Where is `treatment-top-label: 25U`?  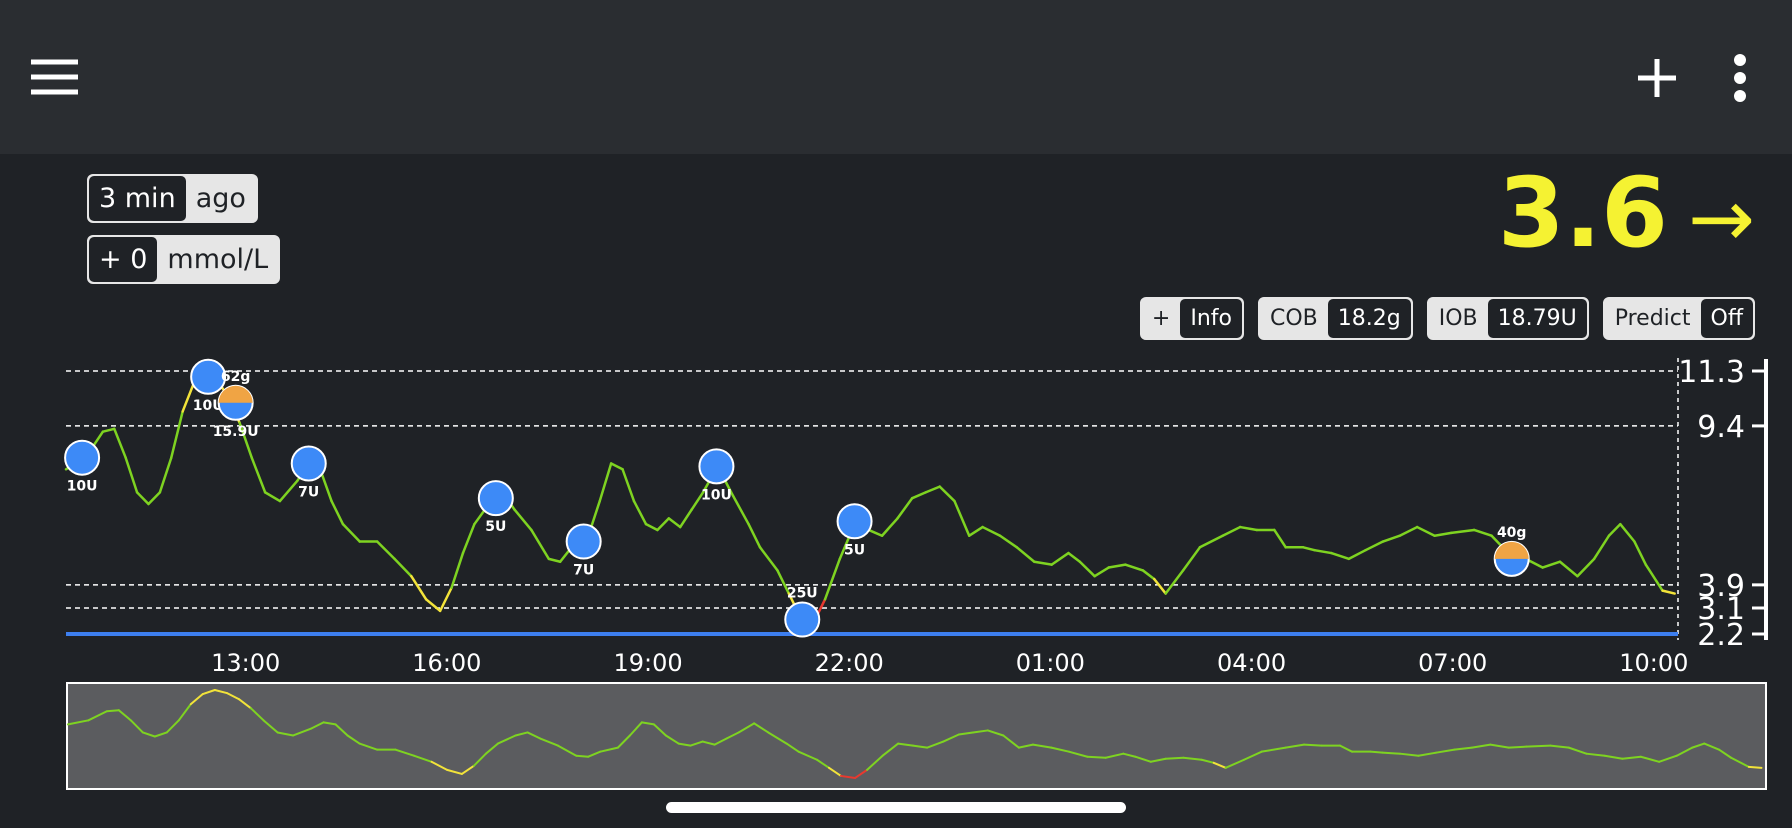
treatment-top-label: 25U is located at coordinates (802, 594).